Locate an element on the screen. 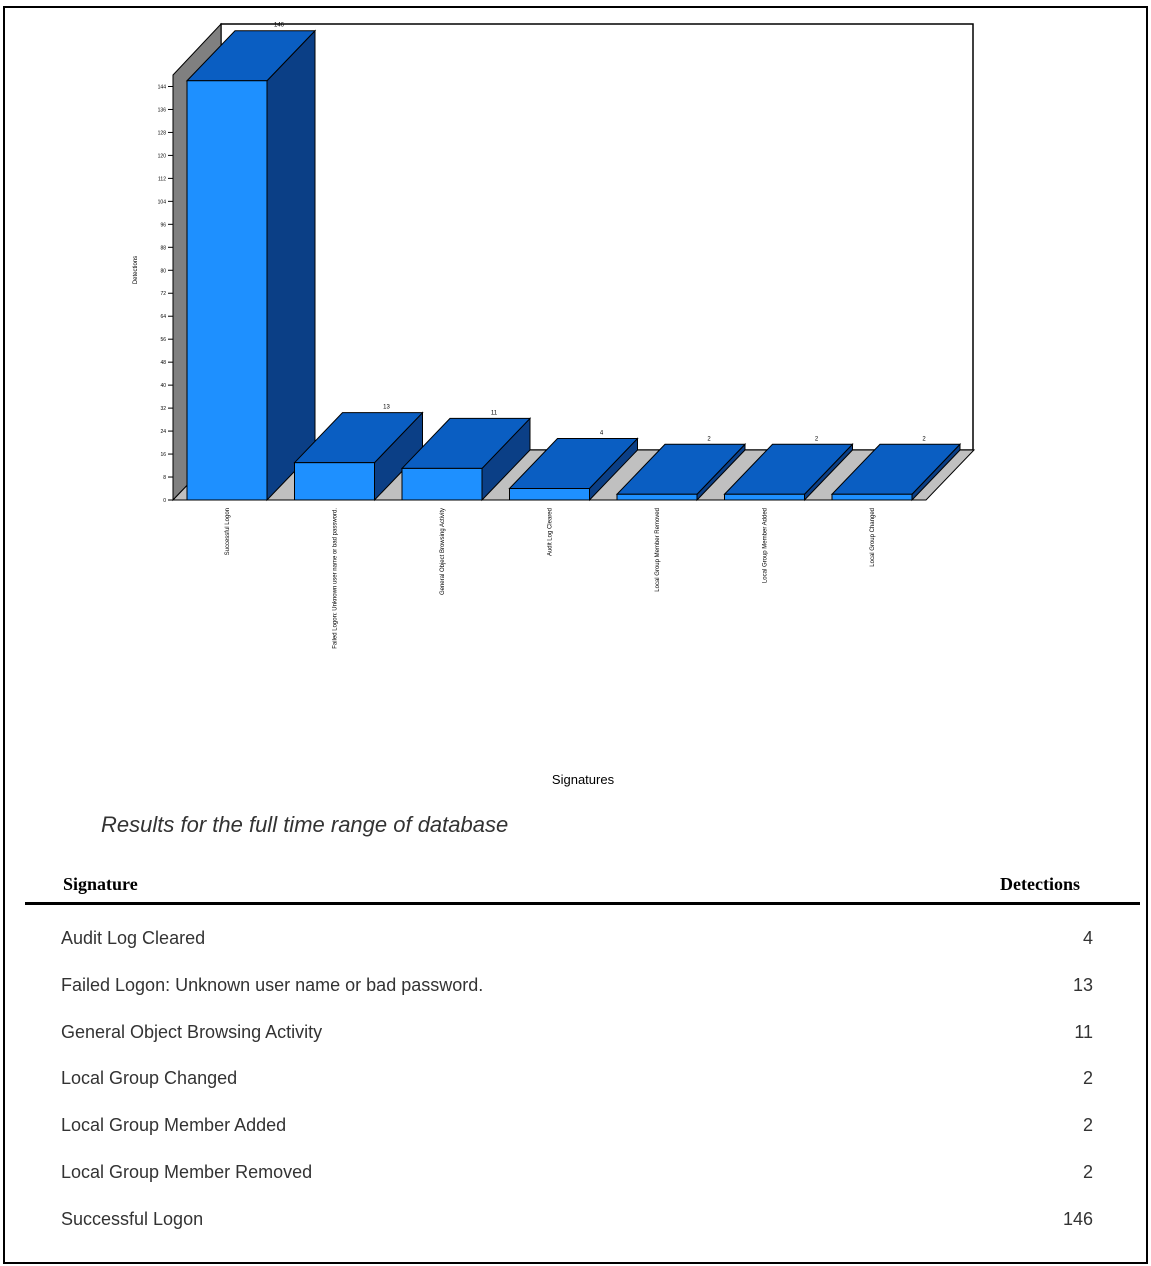  bar-side is located at coordinates (291, 265).